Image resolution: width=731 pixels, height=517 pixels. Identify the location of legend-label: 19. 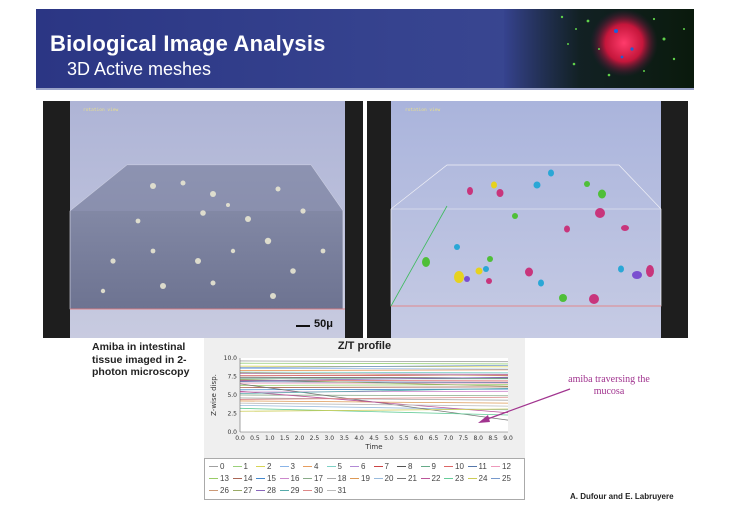
(365, 478).